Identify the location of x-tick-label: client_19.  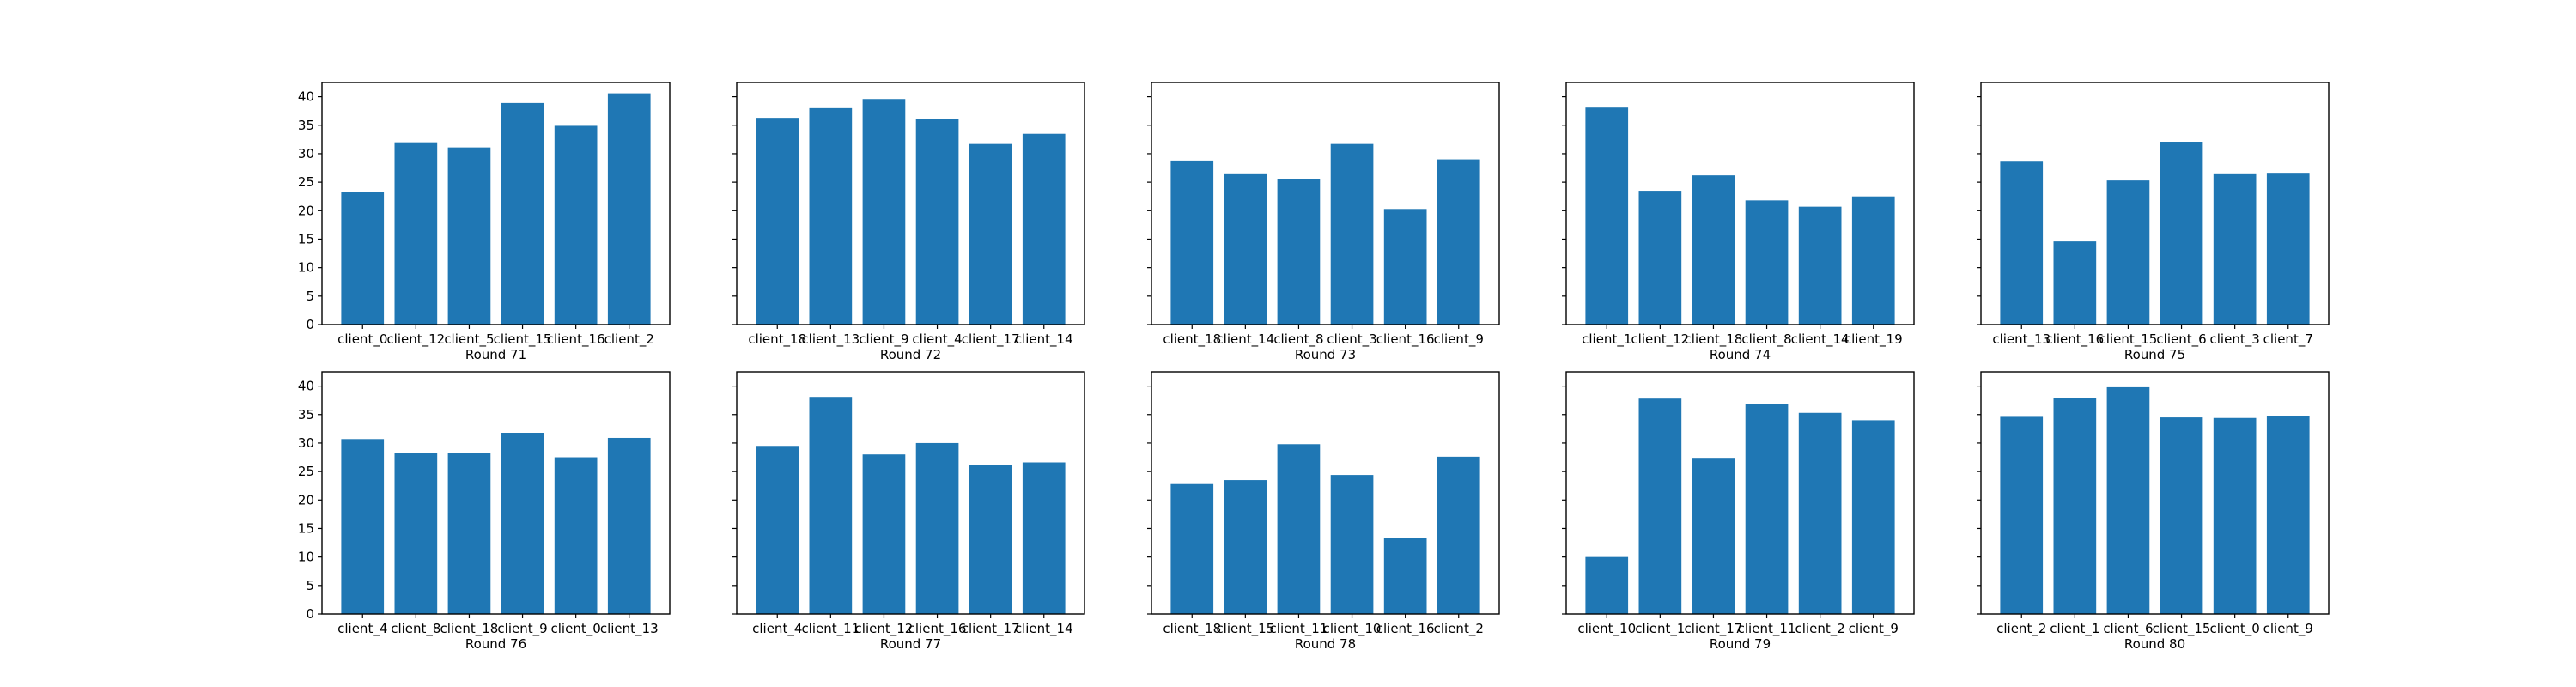
(1873, 339).